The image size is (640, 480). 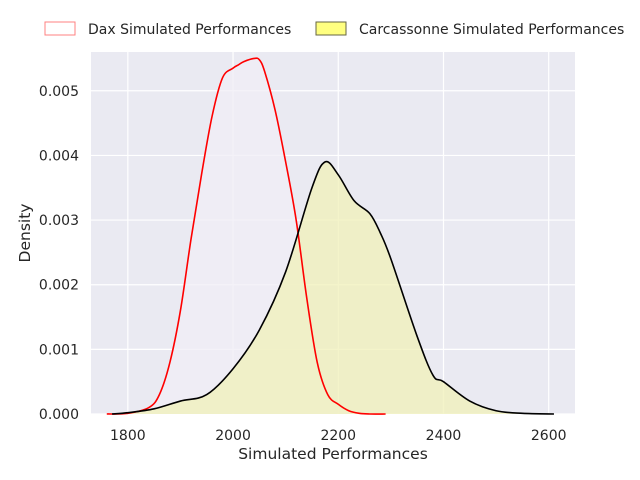 What do you see at coordinates (59, 286) in the screenshot?
I see `y-tick-label-2: 0.002` at bounding box center [59, 286].